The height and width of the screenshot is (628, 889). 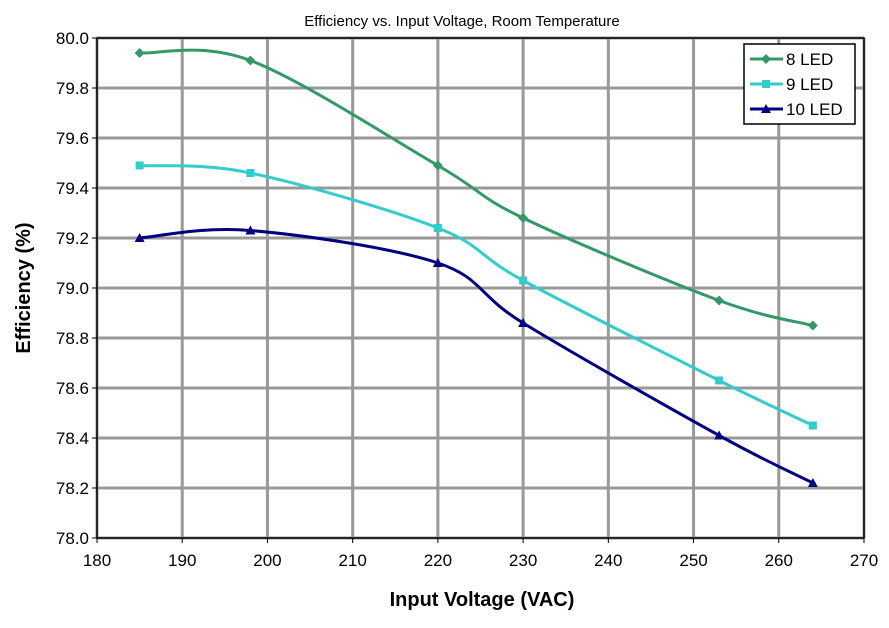 What do you see at coordinates (72, 188) in the screenshot?
I see `y-tick-label: 79.4` at bounding box center [72, 188].